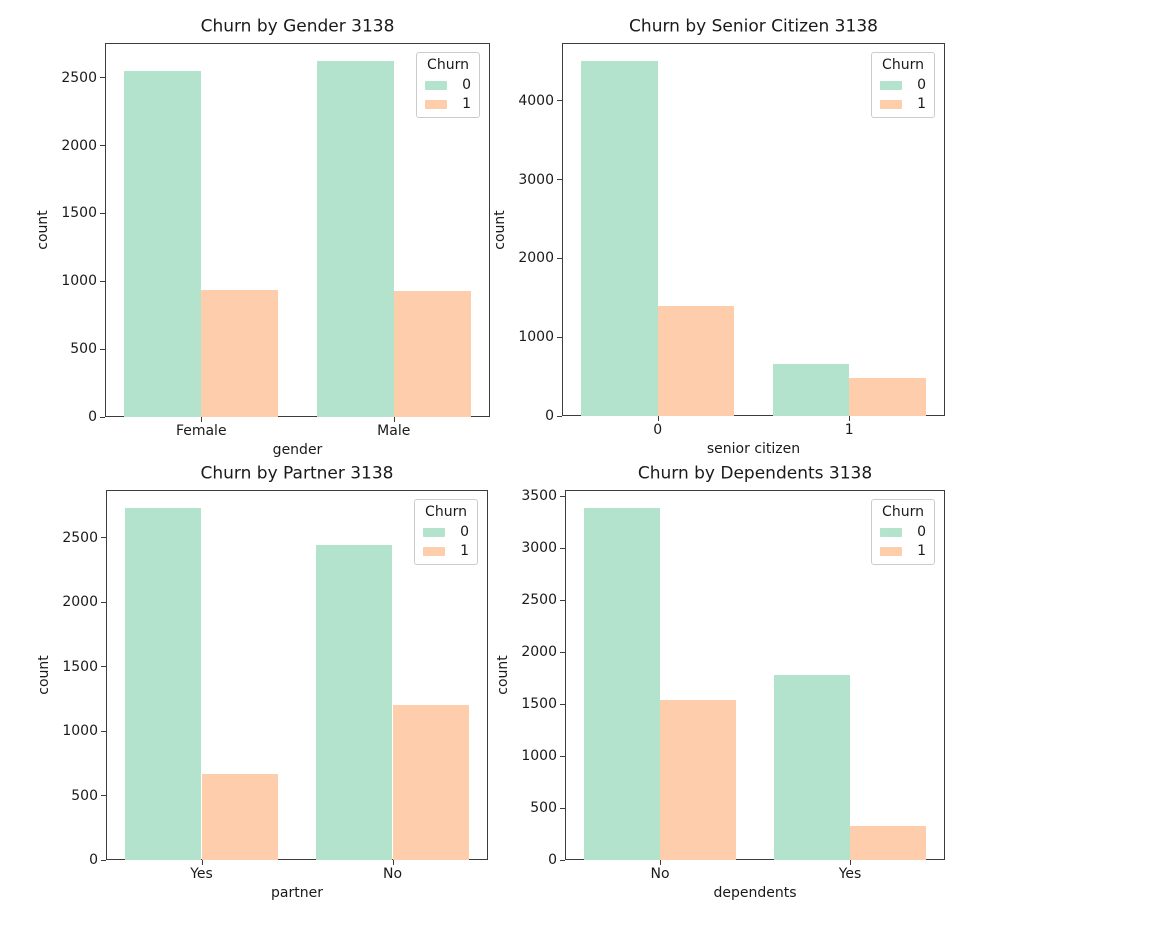 This screenshot has width=1164, height=934. Describe the element at coordinates (536, 100) in the screenshot. I see `y-tick-label: 4000` at that location.